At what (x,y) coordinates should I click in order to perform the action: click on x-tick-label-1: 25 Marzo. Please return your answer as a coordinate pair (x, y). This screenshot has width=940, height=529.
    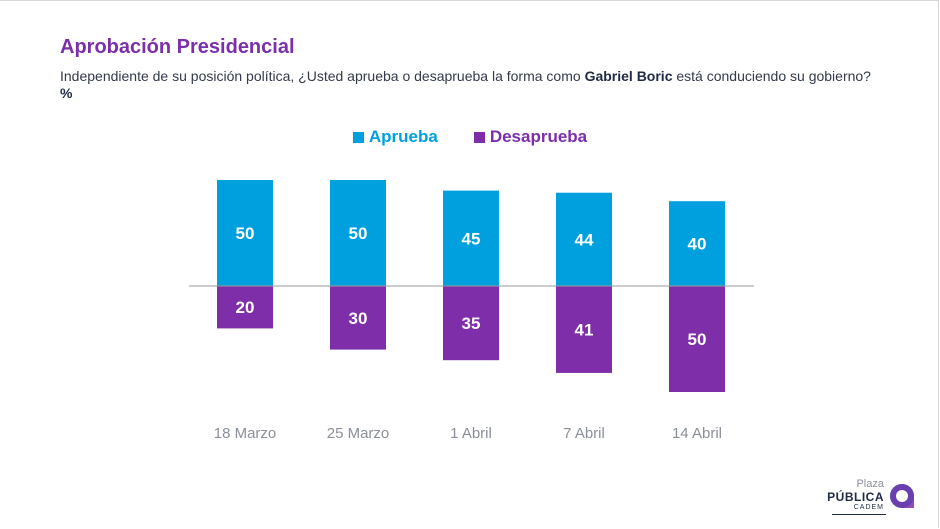
    Looking at the image, I should click on (358, 433).